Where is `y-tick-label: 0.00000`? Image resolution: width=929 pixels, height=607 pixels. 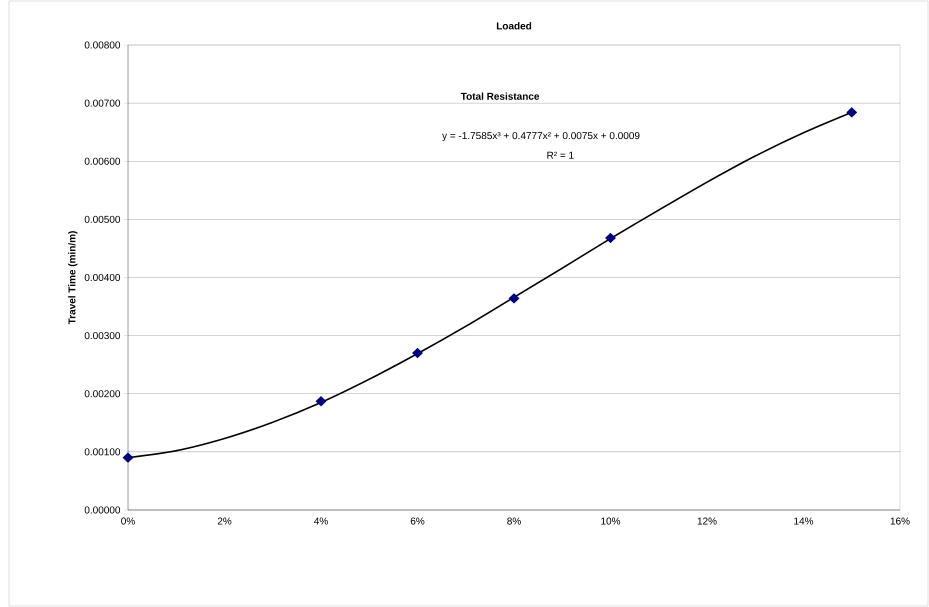
y-tick-label: 0.00000 is located at coordinates (102, 510).